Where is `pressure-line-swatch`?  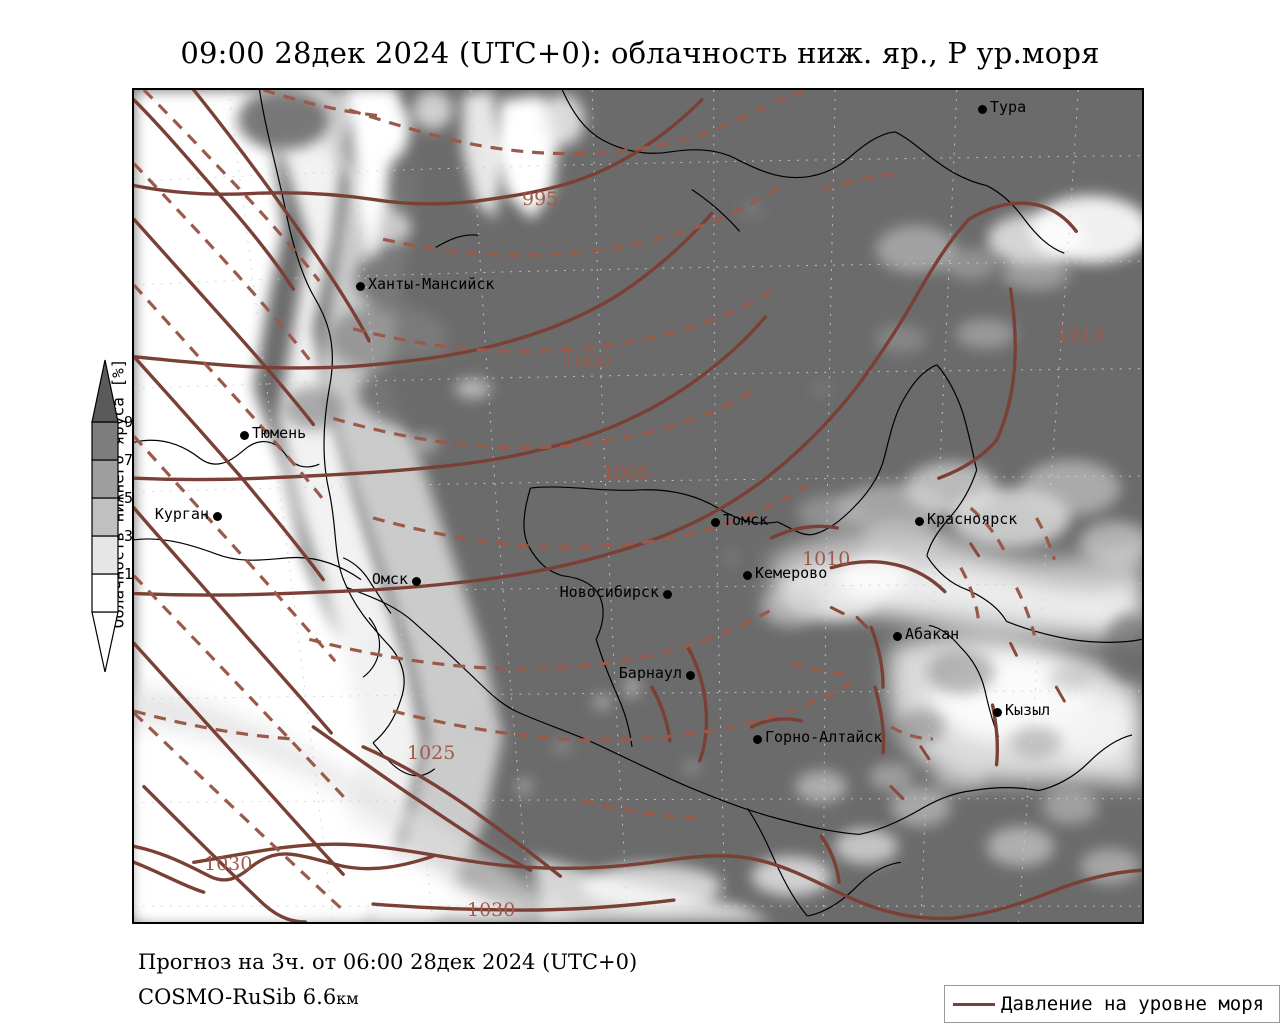
pressure-line-swatch is located at coordinates (974, 1004).